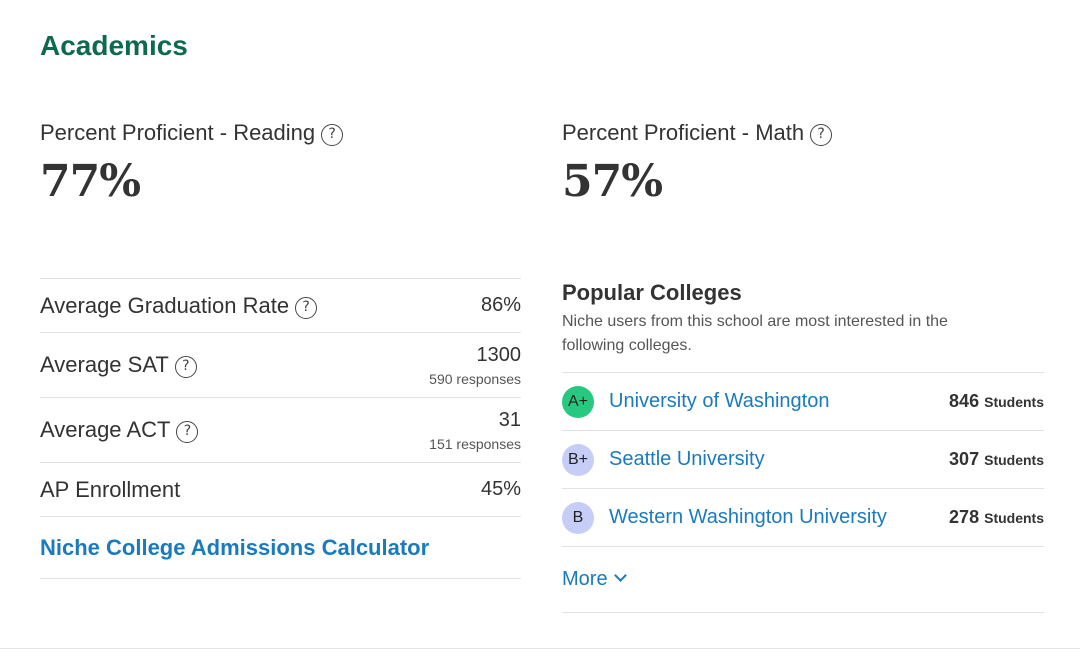  I want to click on student-count: 846, so click(964, 401).